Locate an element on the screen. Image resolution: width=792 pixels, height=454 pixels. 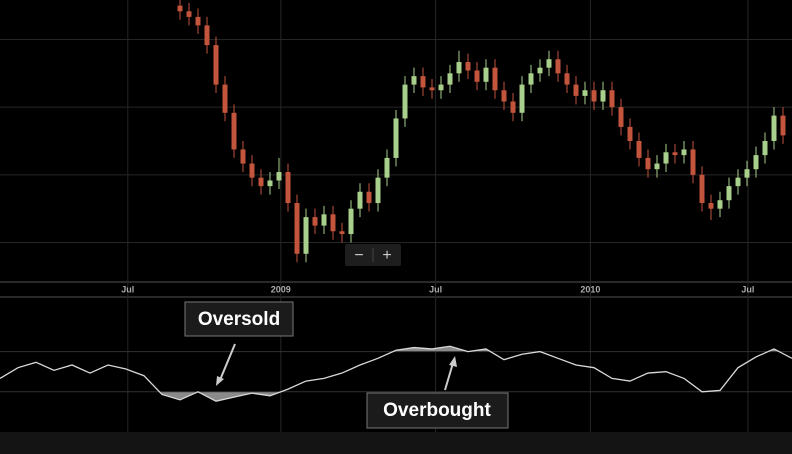
oscillator is located at coordinates (396, 373).